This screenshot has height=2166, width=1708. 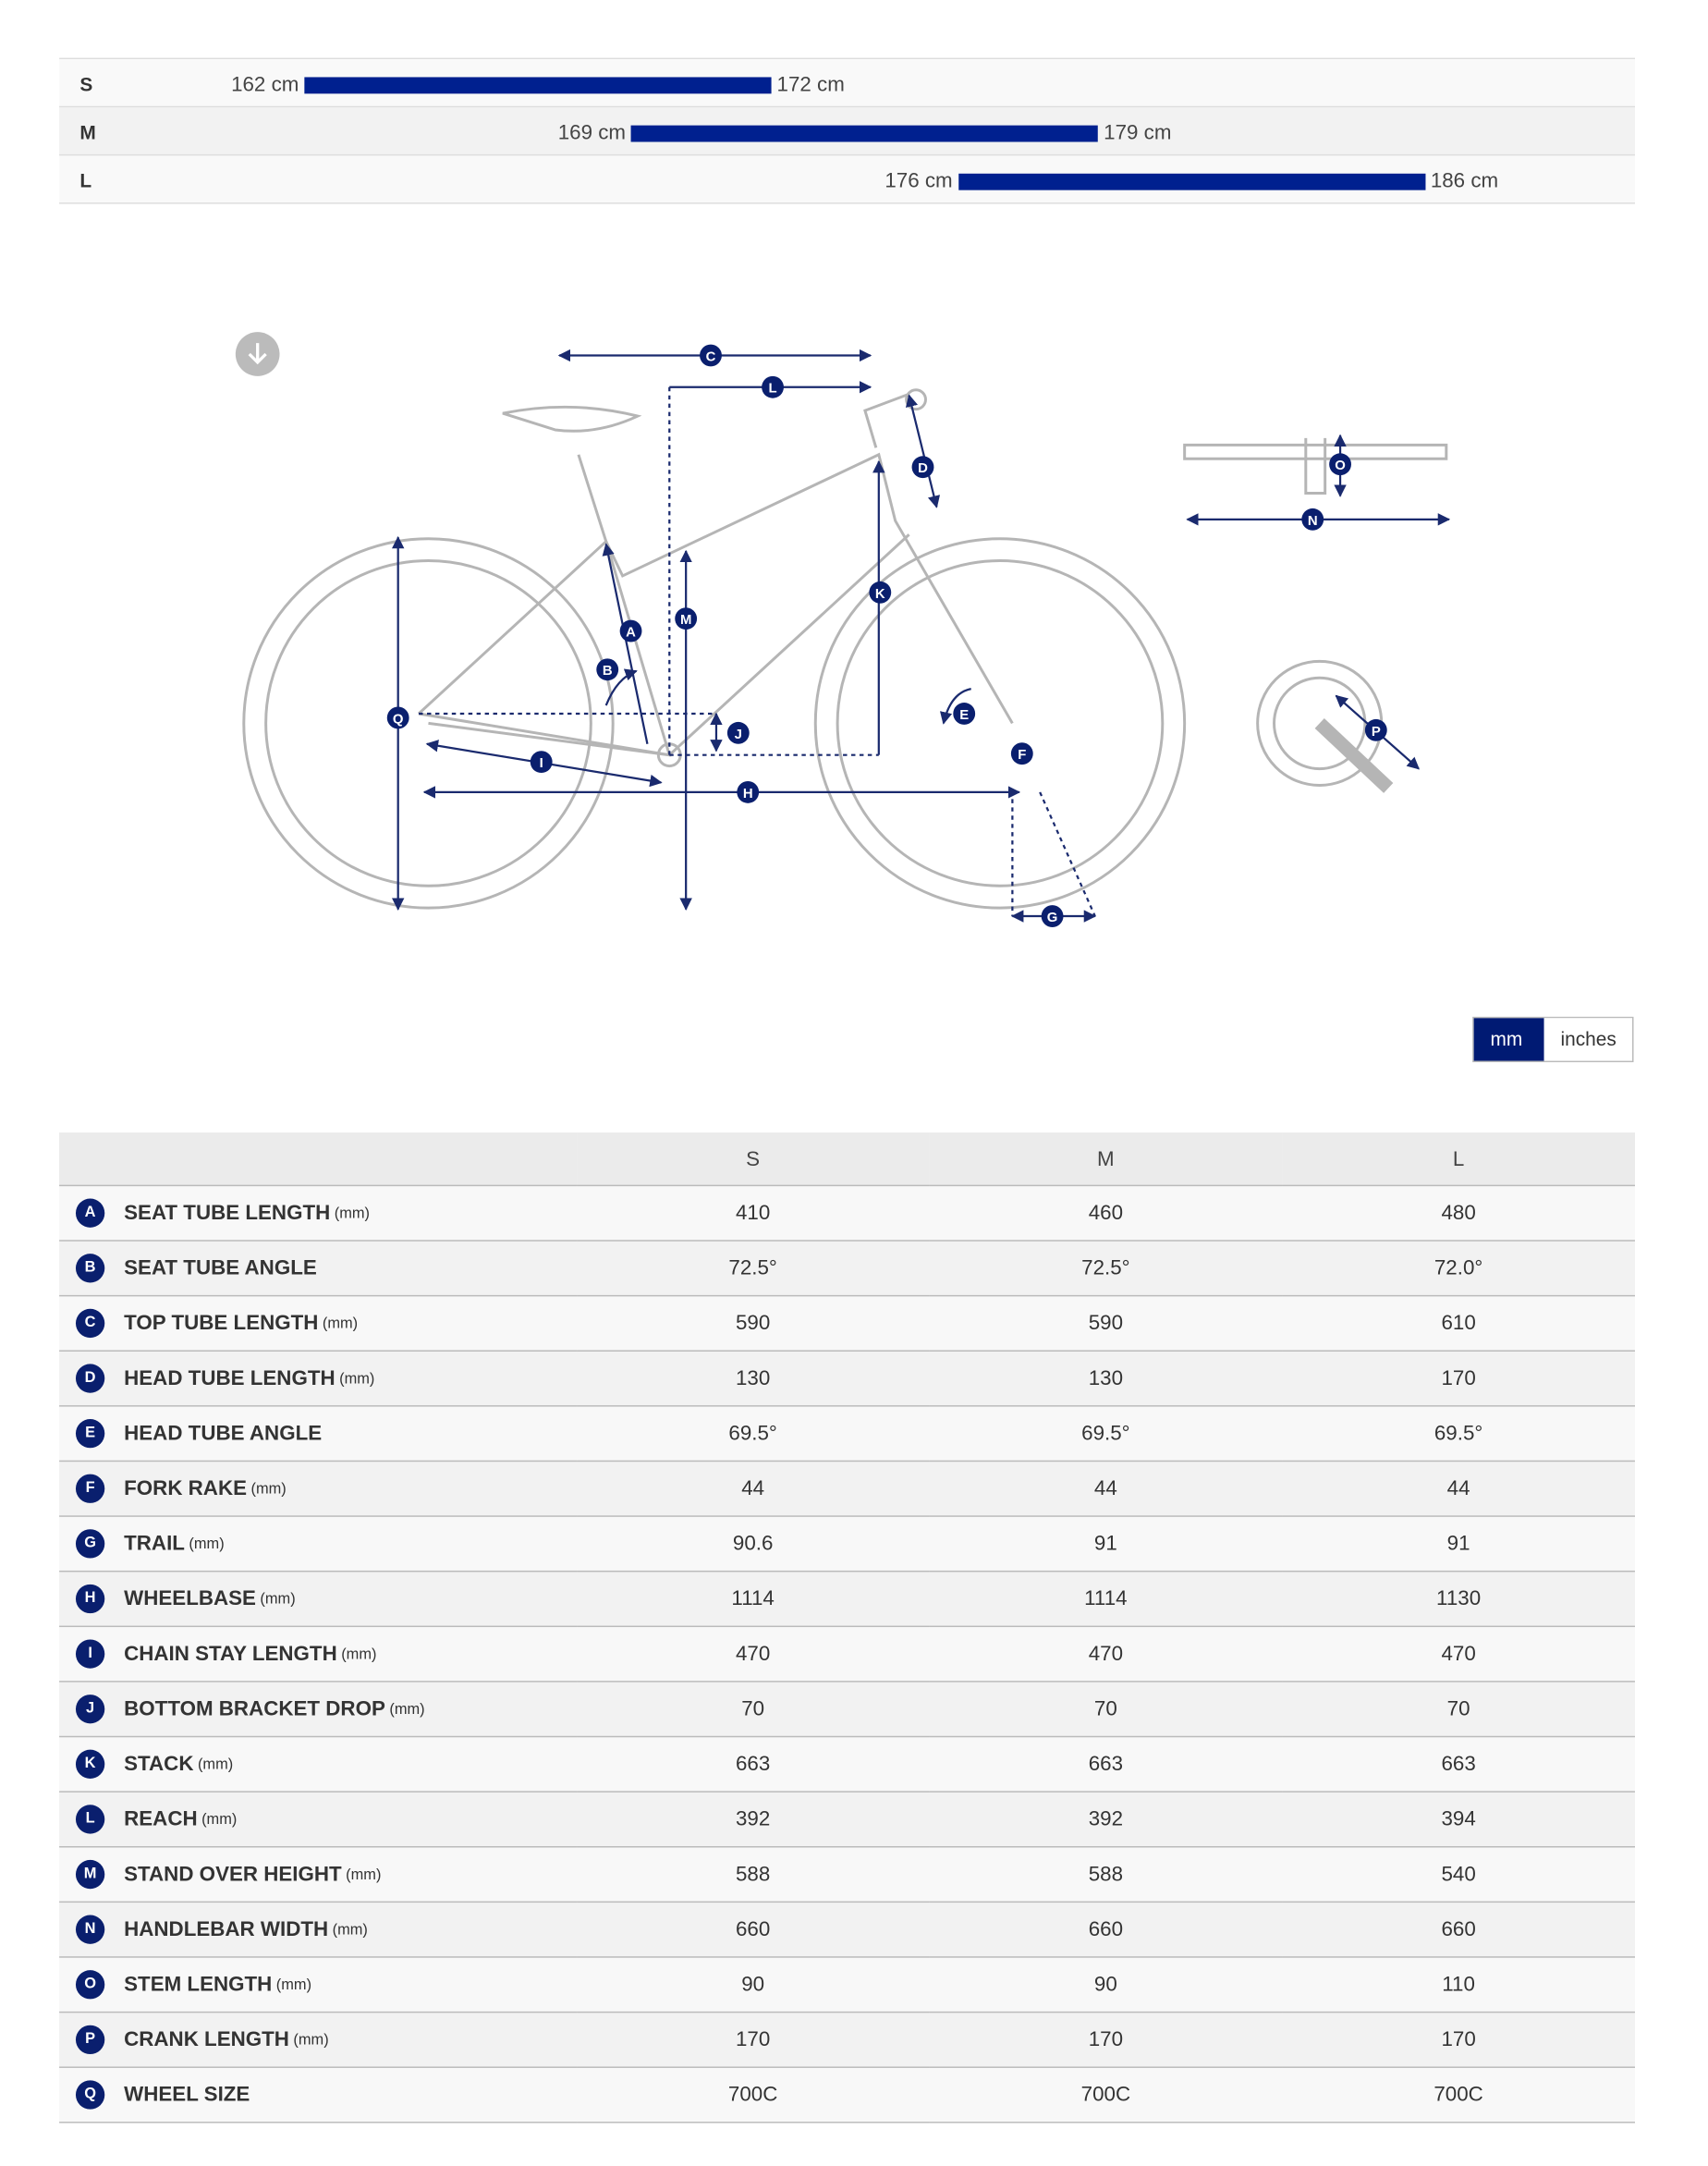 What do you see at coordinates (1106, 1930) in the screenshot?
I see `cell-value: 660` at bounding box center [1106, 1930].